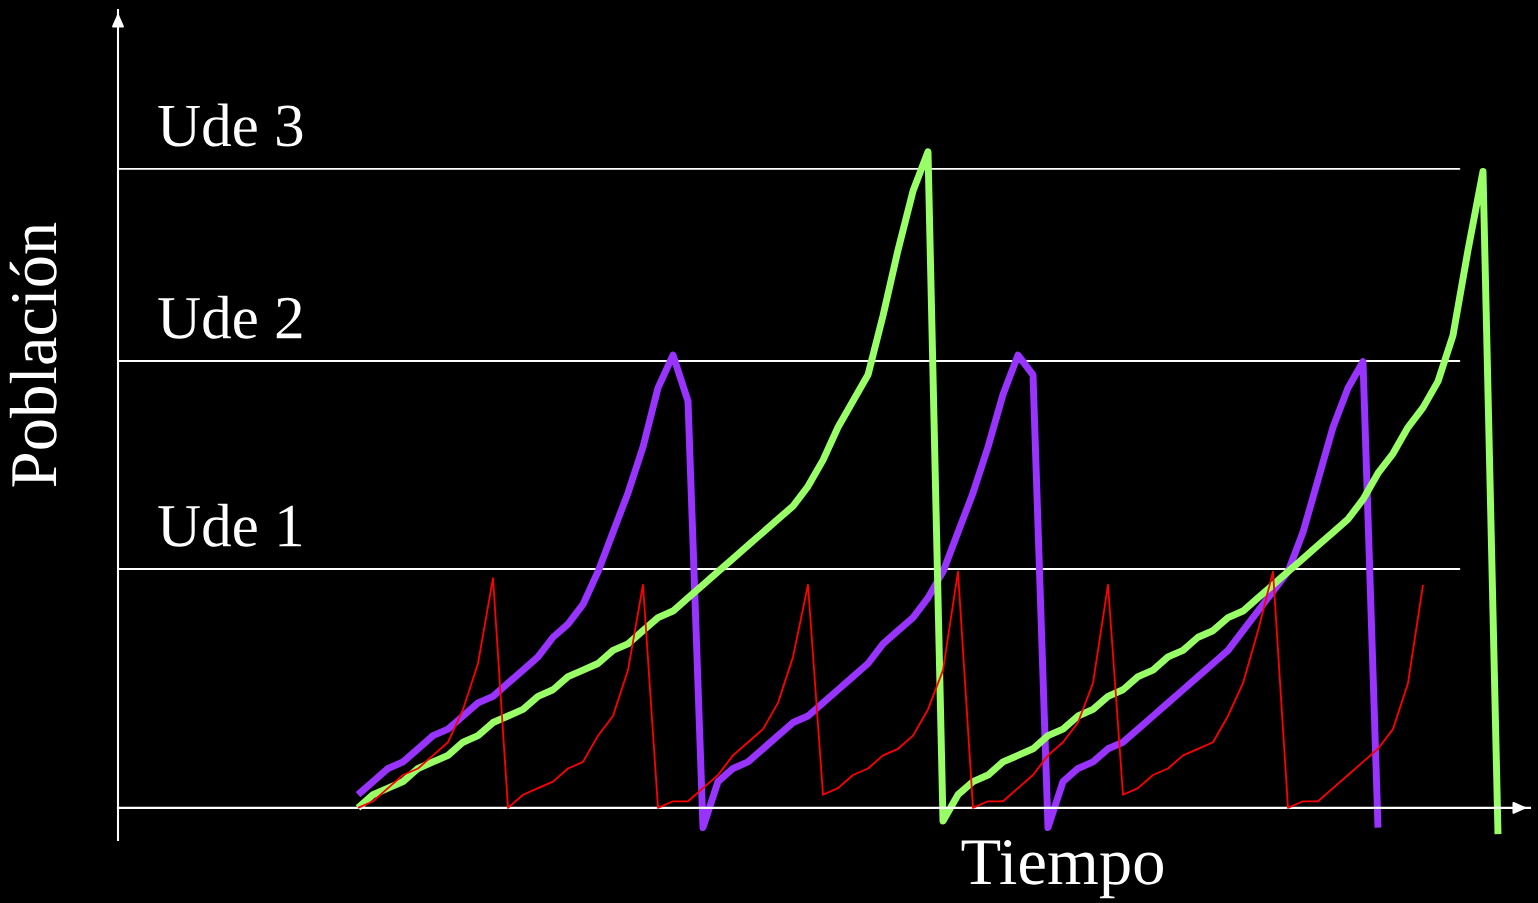 The width and height of the screenshot is (1538, 903). What do you see at coordinates (33, 354) in the screenshot?
I see `y-axis-title: Población` at bounding box center [33, 354].